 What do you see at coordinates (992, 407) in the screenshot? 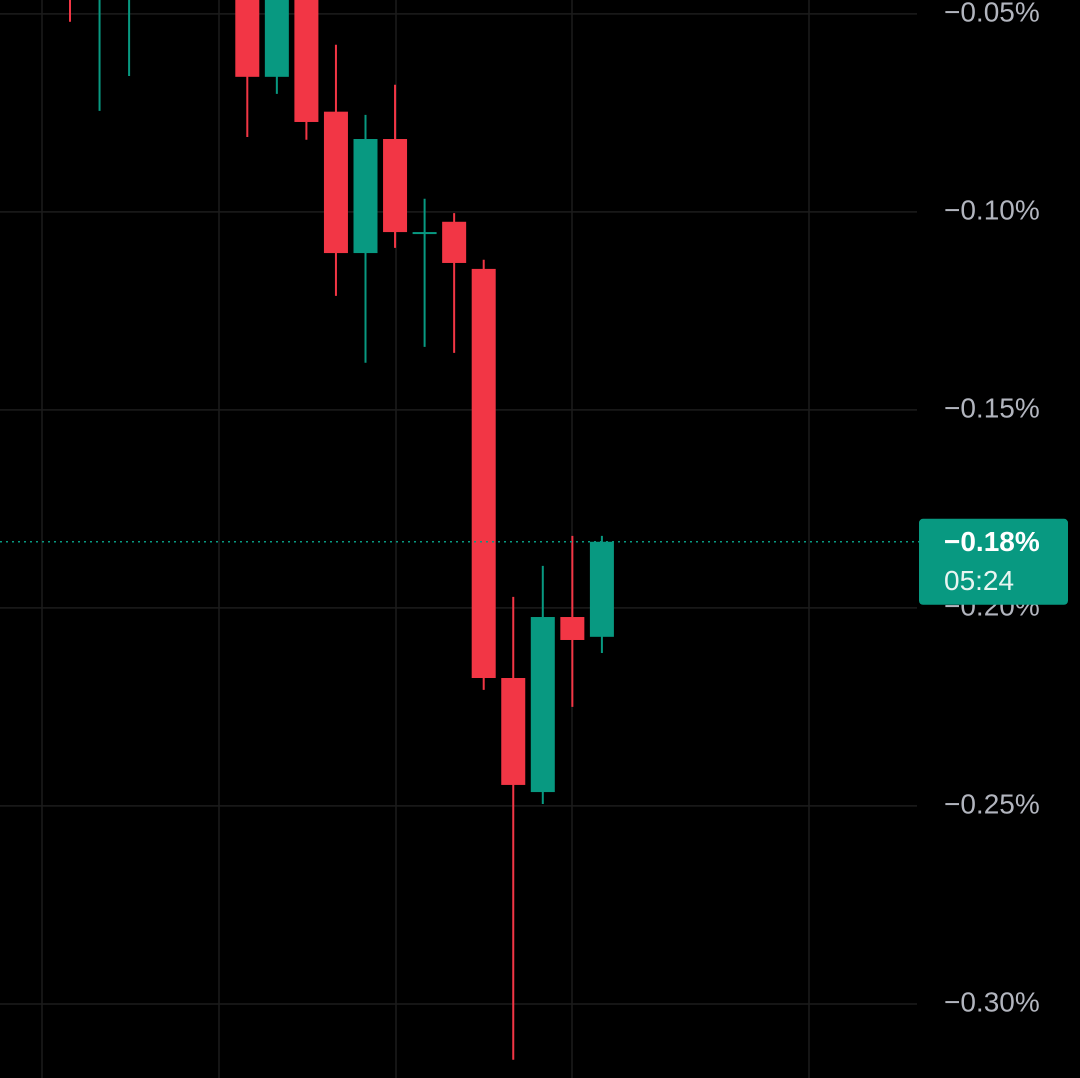
I see `y-tick-label: −0.15%` at bounding box center [992, 407].